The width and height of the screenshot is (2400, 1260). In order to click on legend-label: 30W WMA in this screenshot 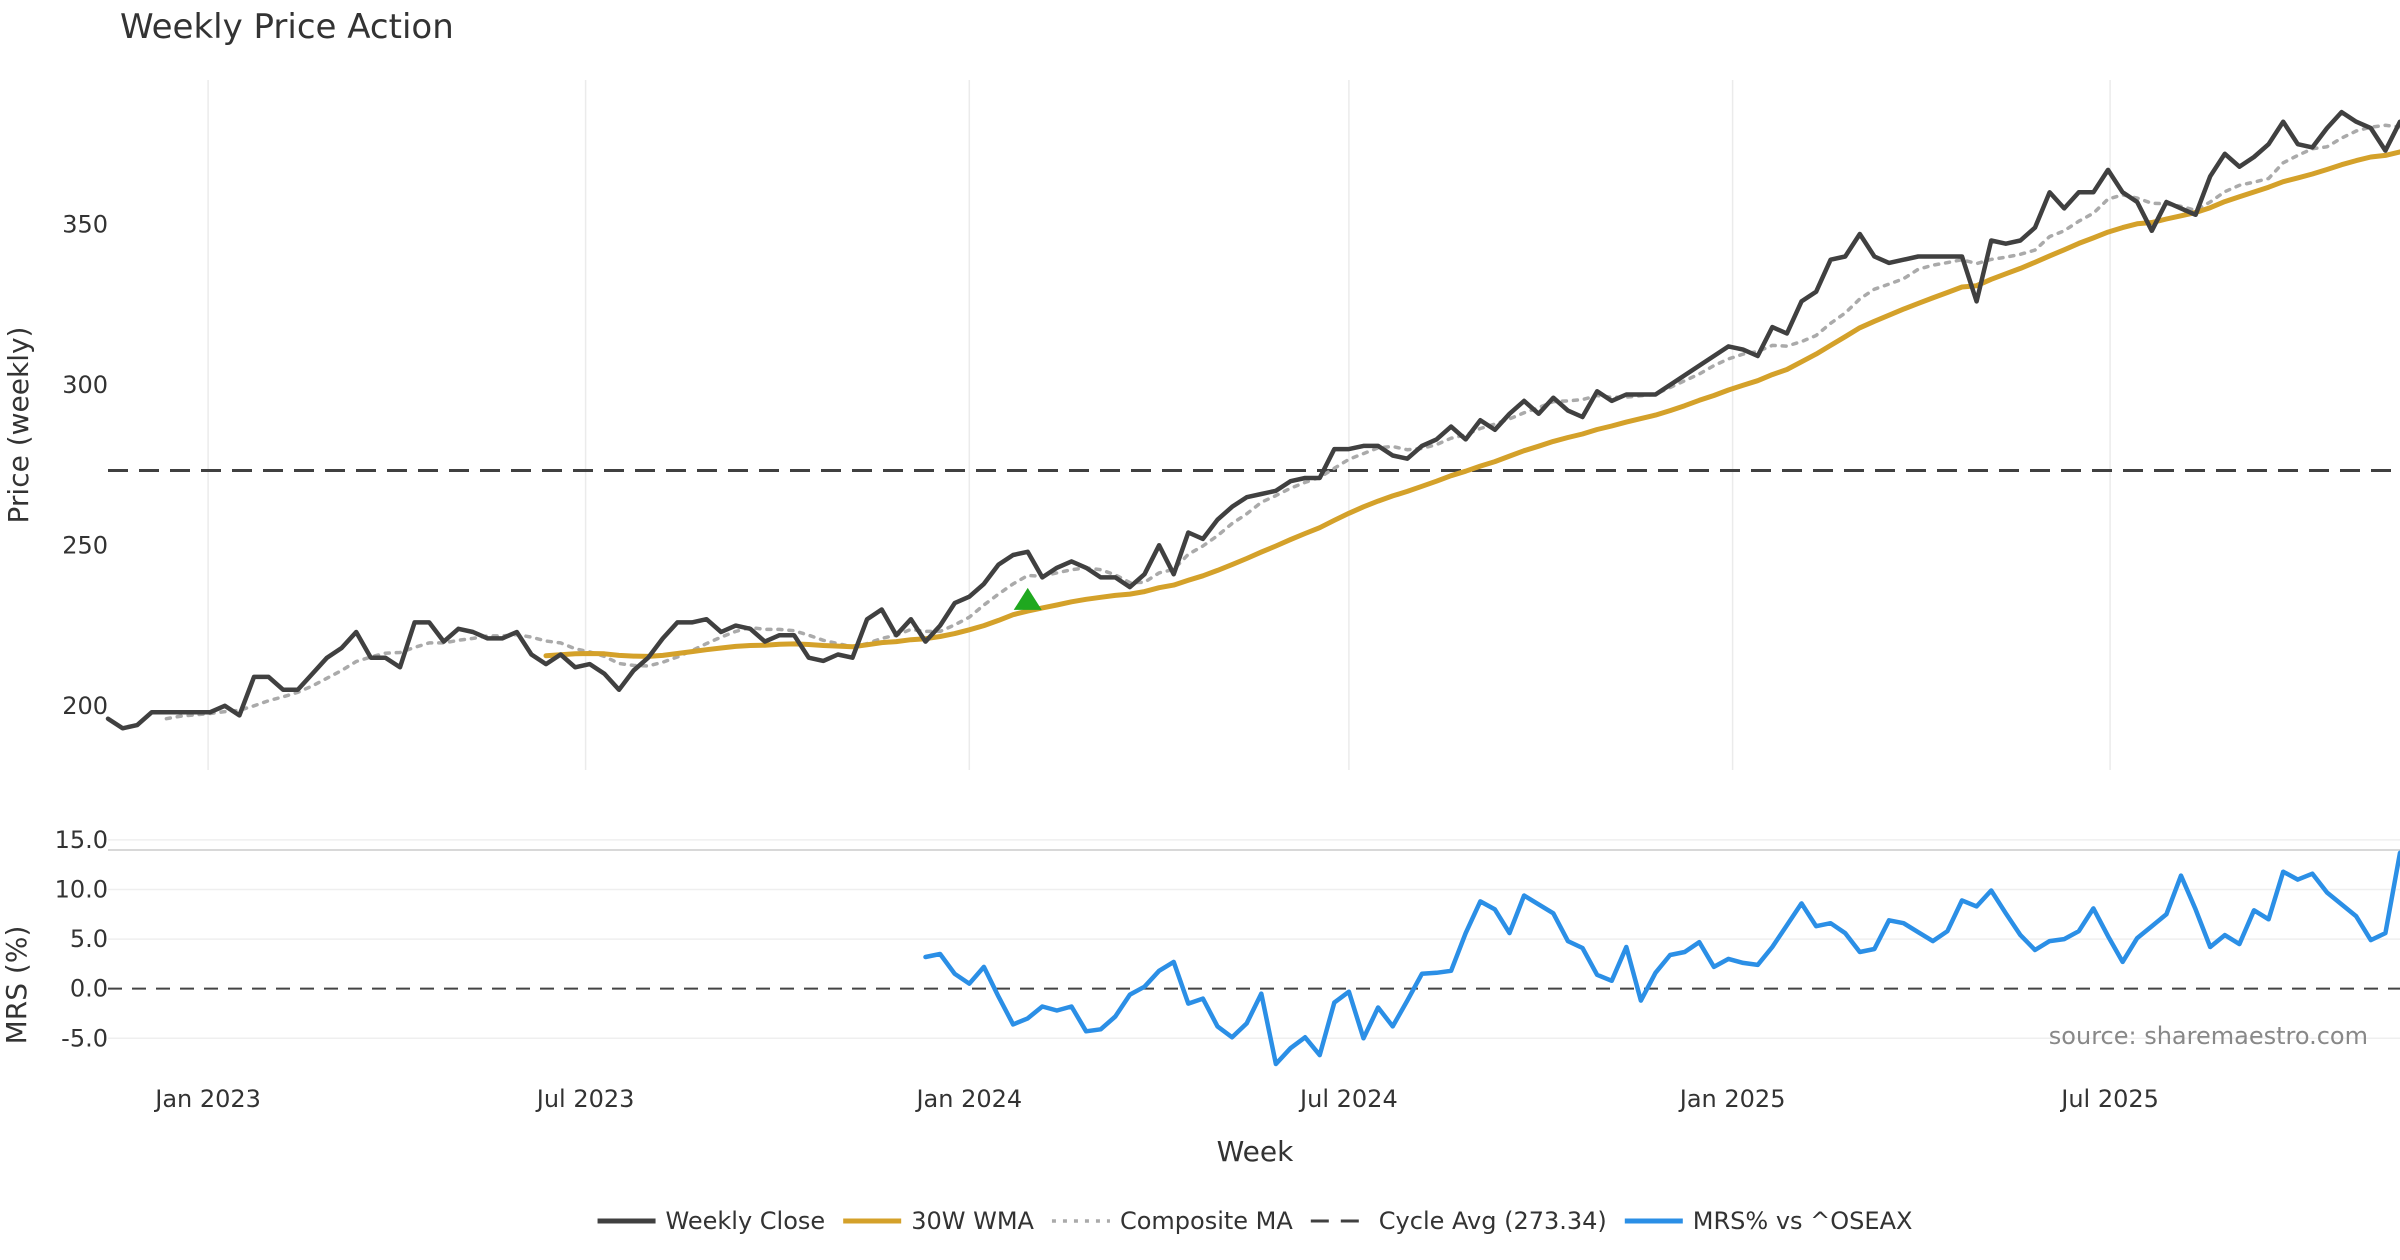, I will do `click(972, 1221)`.